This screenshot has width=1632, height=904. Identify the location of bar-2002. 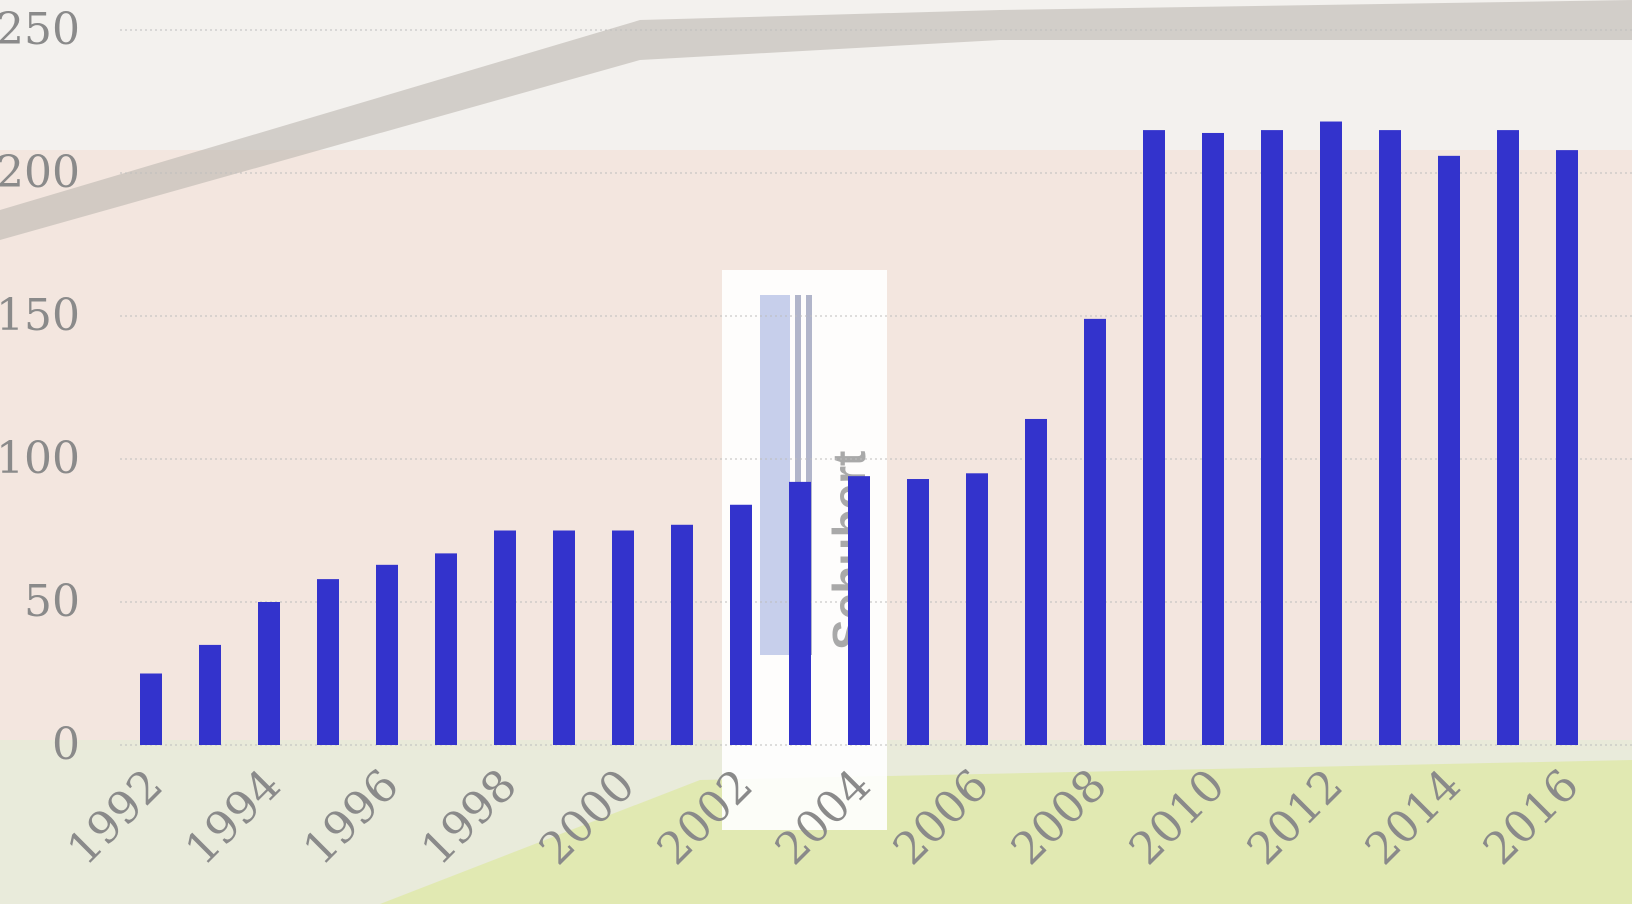
(741, 624).